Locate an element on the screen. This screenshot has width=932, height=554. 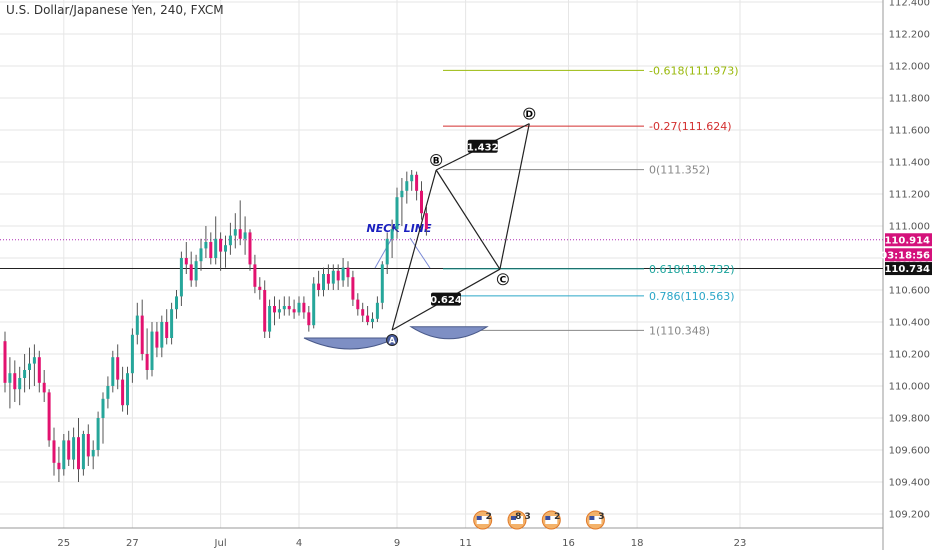
fib-level-label: 0.786(110.563) is located at coordinates (692, 296).